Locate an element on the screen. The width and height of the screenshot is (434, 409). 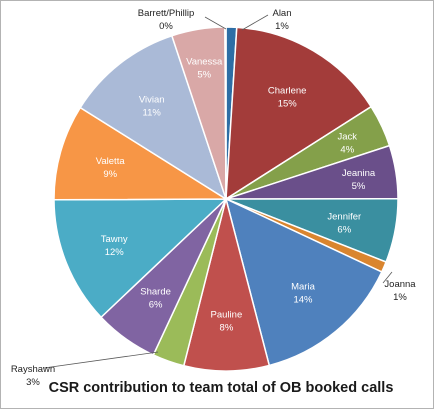
leader-line-barrett-phillip is located at coordinates (215, 23).